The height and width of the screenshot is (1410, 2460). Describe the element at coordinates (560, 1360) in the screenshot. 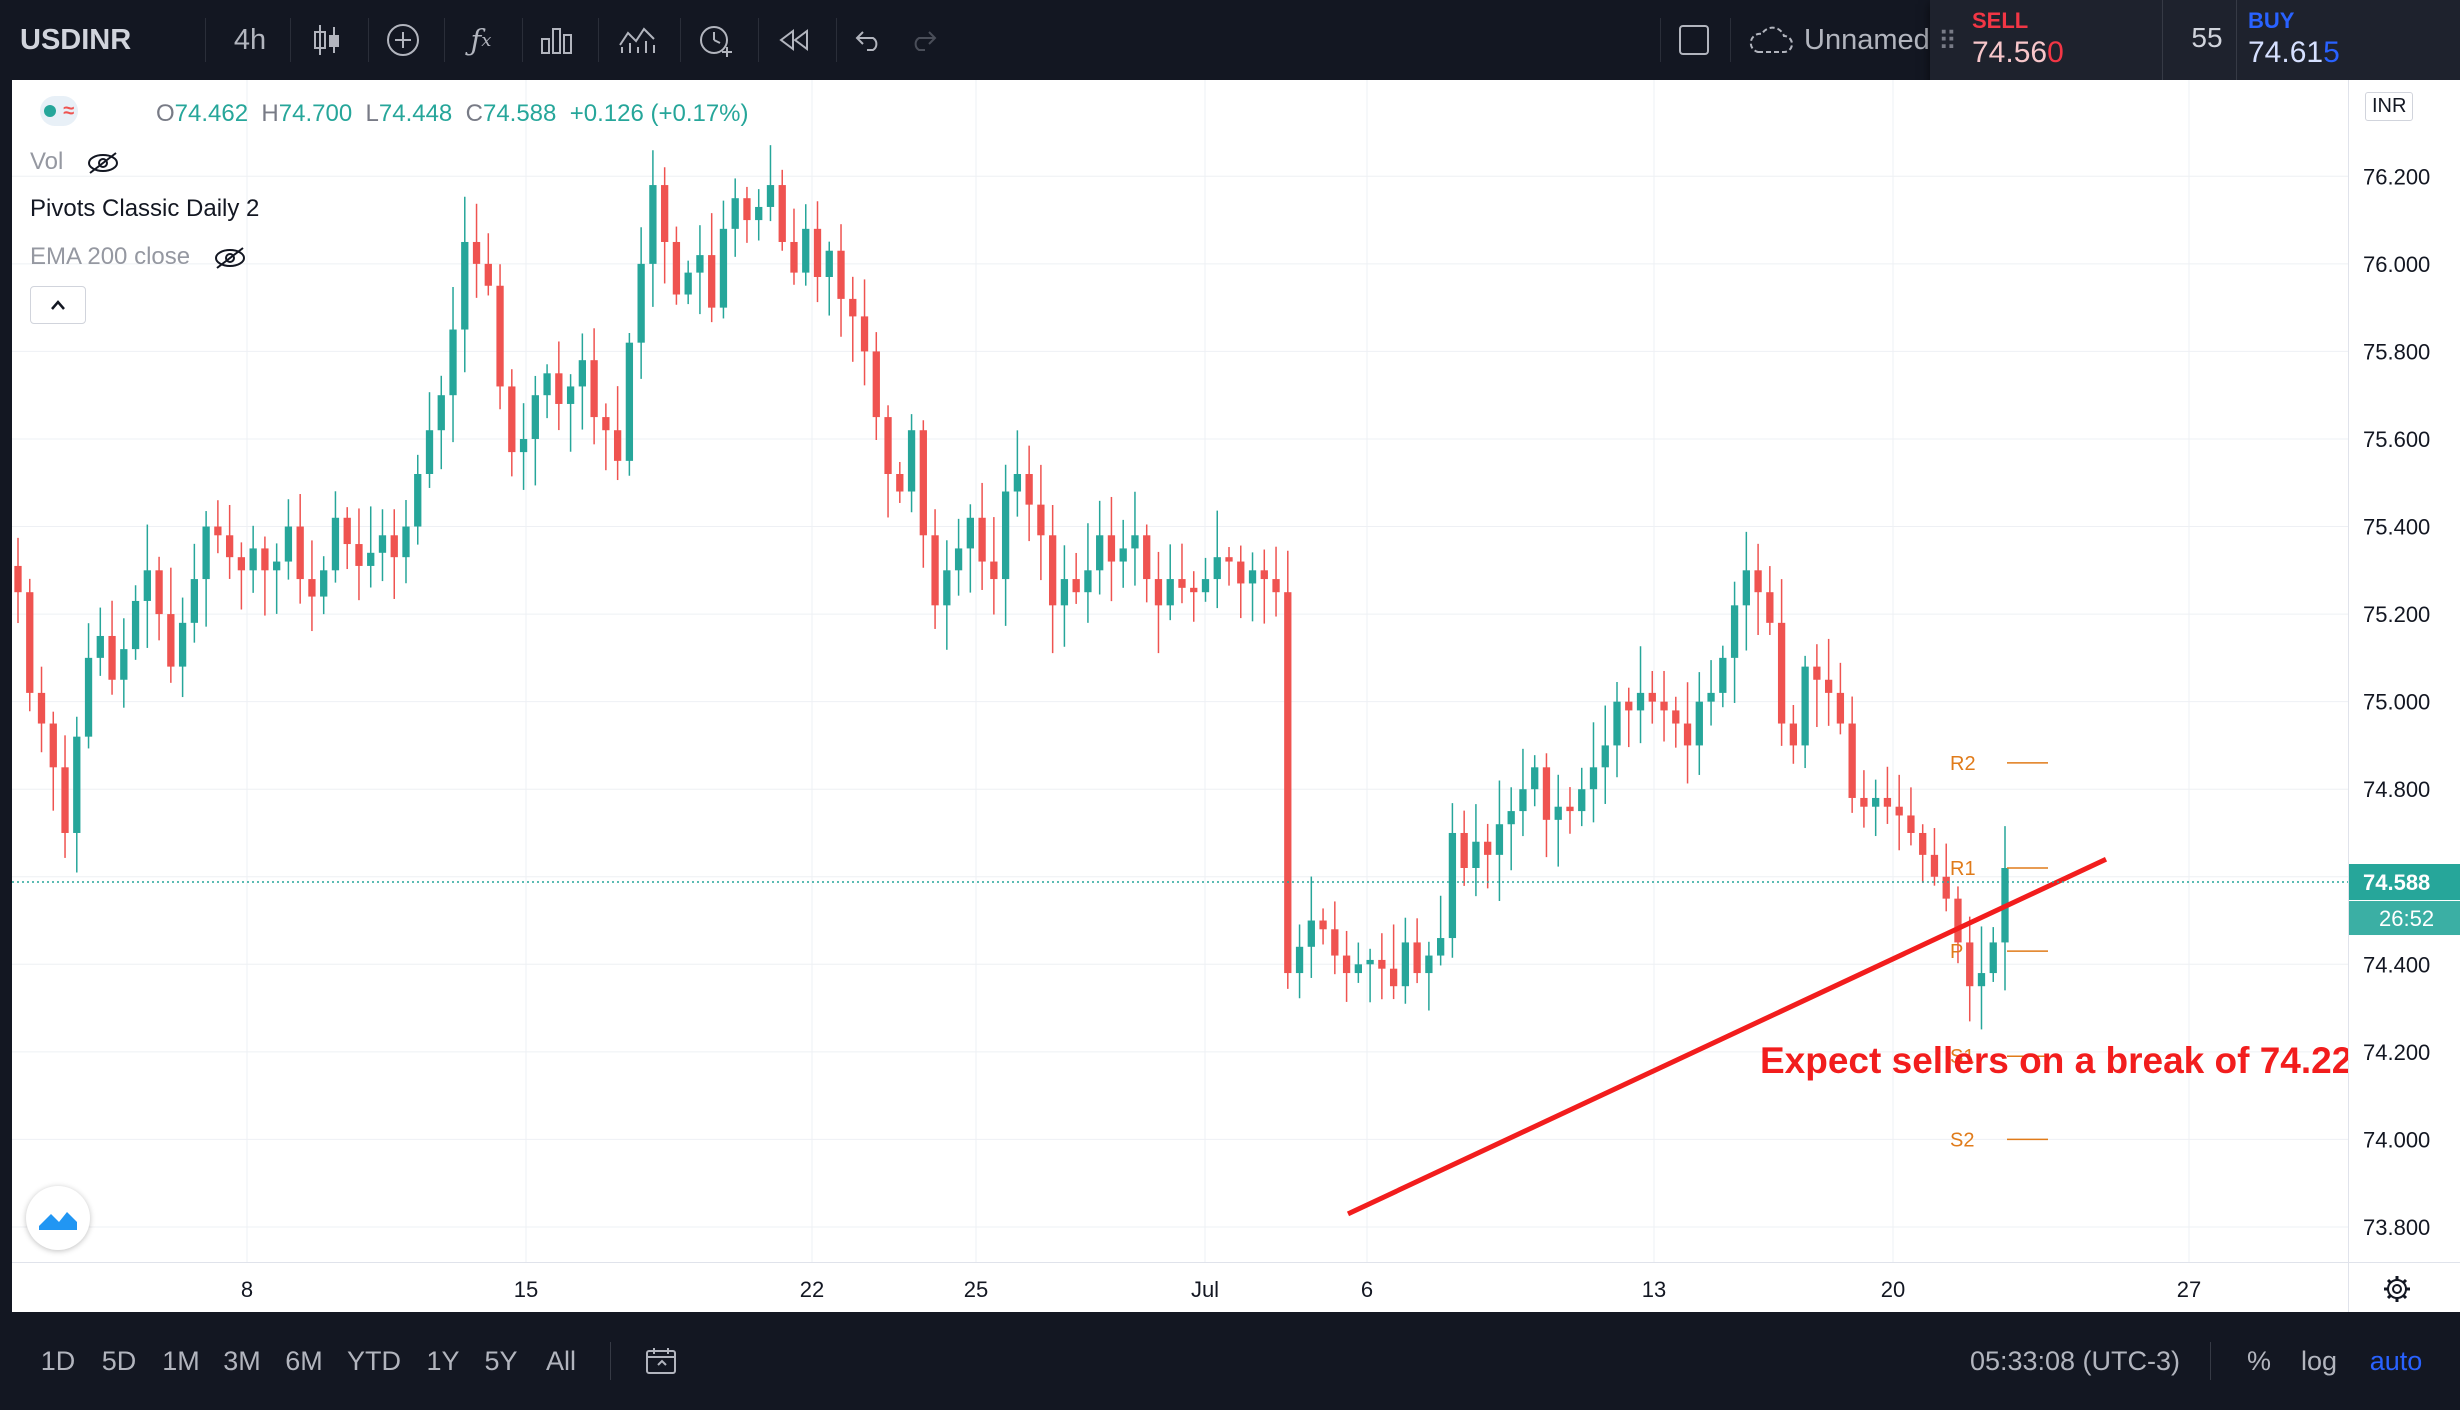

I see `range-all-button: All` at that location.